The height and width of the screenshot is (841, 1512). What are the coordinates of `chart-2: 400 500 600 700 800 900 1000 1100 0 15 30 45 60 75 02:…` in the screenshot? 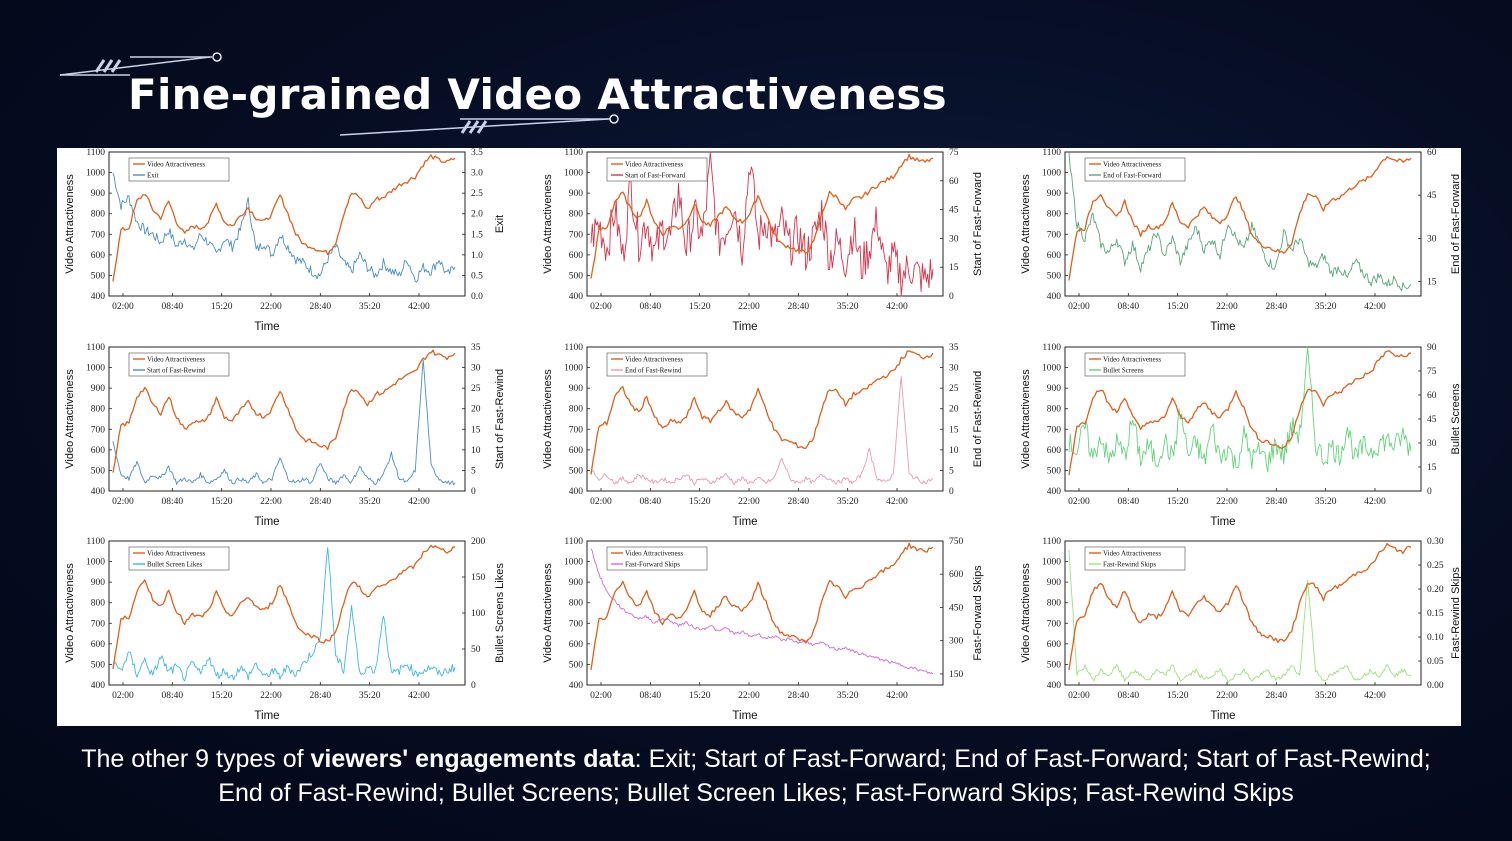 It's located at (763, 240).